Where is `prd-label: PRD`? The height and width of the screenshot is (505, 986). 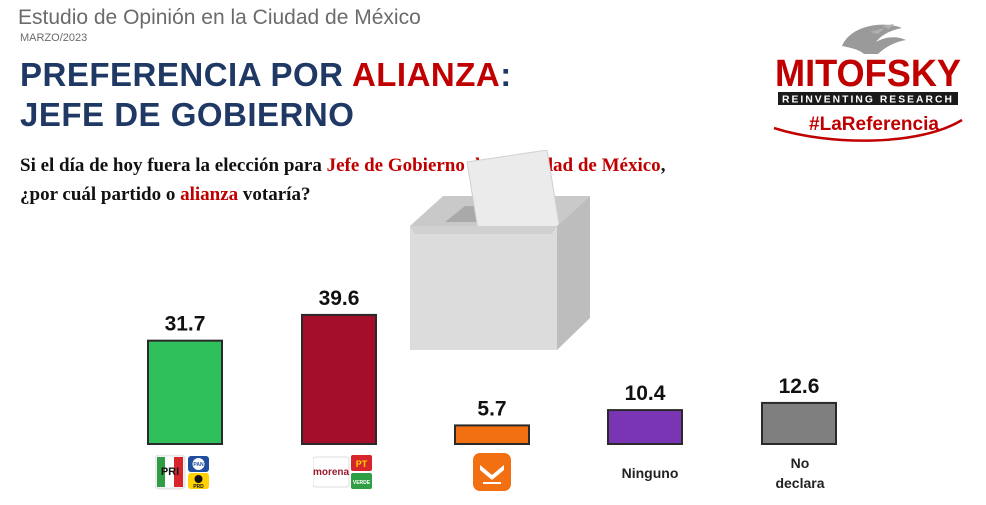 prd-label: PRD is located at coordinates (198, 487).